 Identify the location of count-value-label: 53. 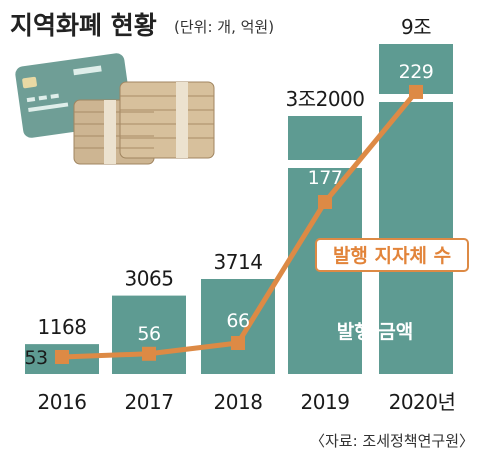
(35, 358).